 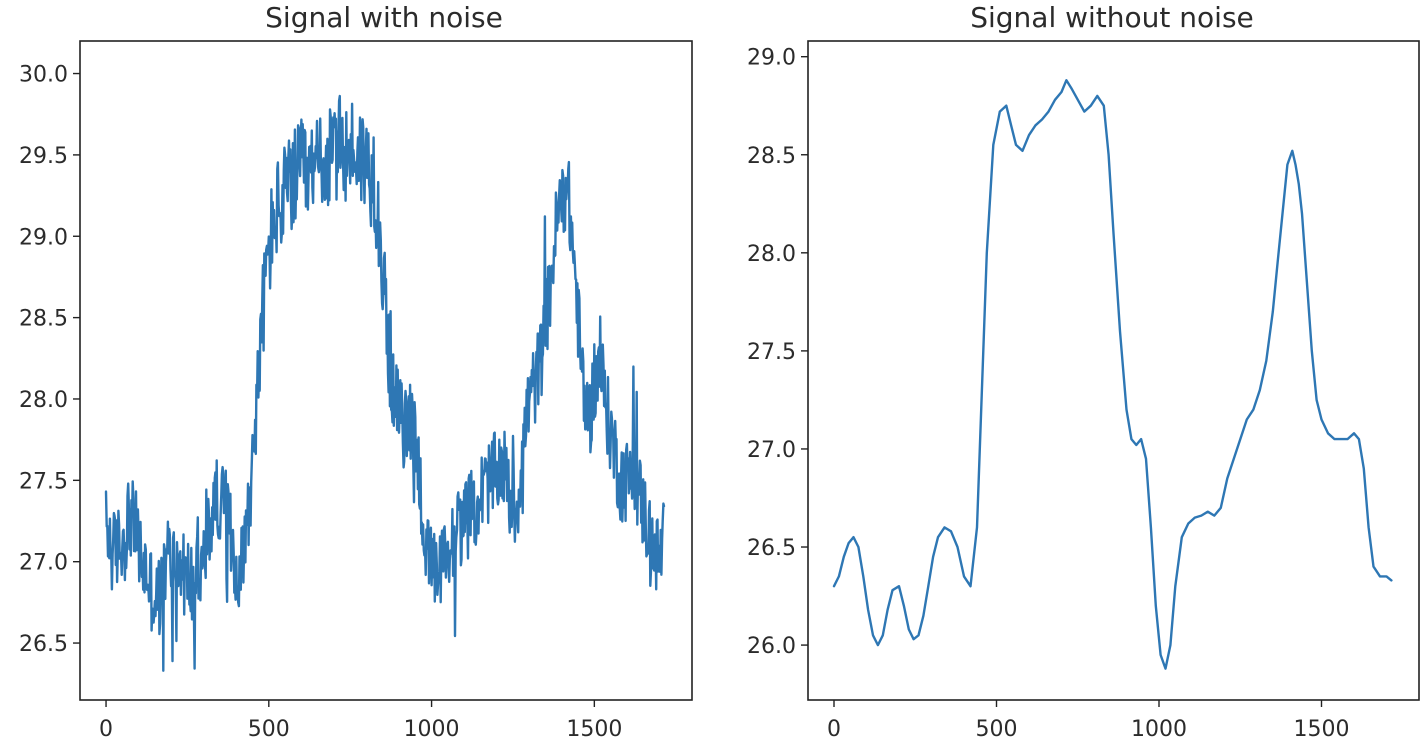 I want to click on chart-title: Signal without noise, so click(x=1112, y=17).